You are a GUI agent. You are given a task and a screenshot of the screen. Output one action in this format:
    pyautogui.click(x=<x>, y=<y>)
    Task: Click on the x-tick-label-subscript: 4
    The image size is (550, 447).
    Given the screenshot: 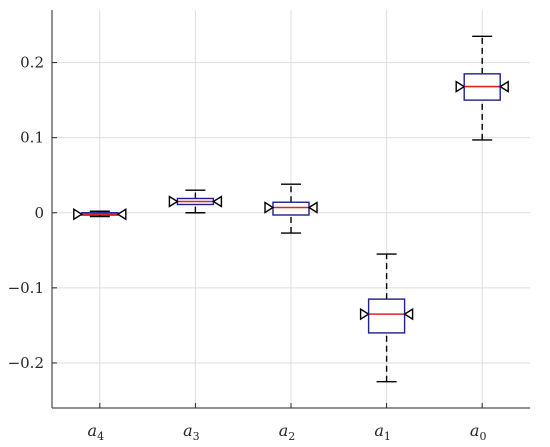 What is the action you would take?
    pyautogui.click(x=100, y=436)
    